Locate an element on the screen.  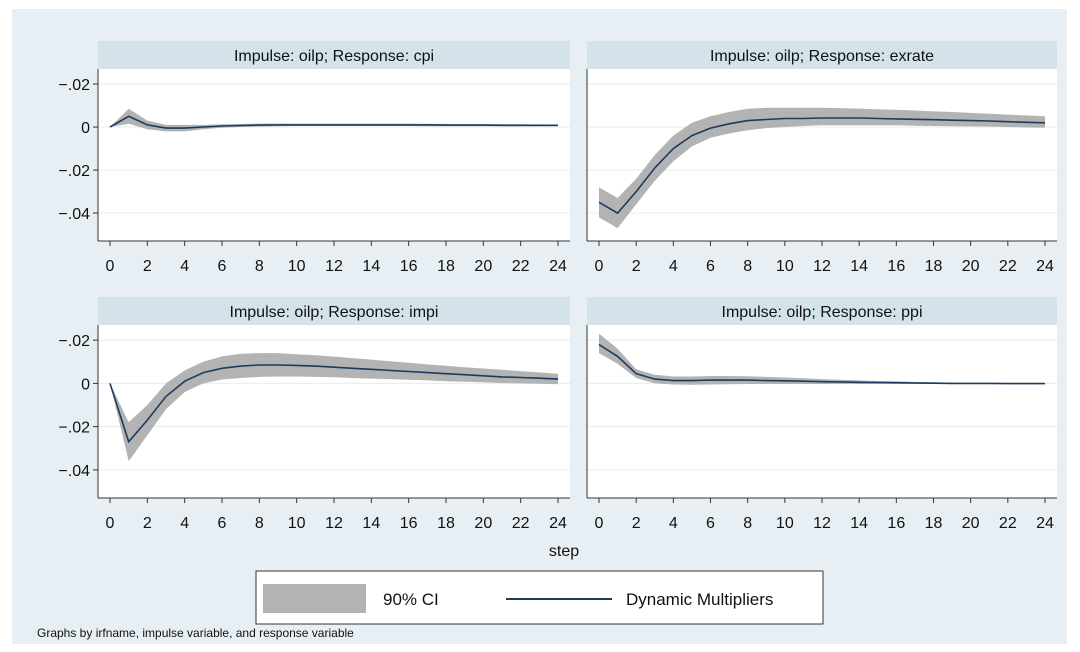
legend: 90% CI Dynamic Multipliers is located at coordinates (539, 597).